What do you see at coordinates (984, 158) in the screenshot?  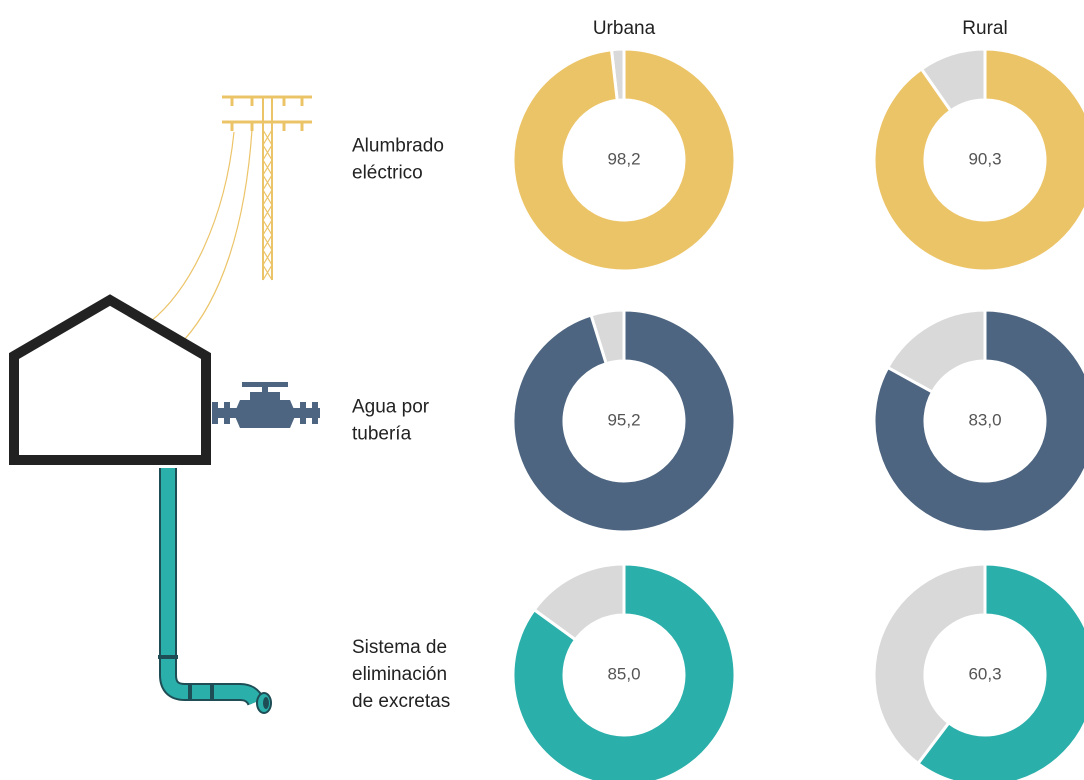 I see `donut-value-label: 90,3` at bounding box center [984, 158].